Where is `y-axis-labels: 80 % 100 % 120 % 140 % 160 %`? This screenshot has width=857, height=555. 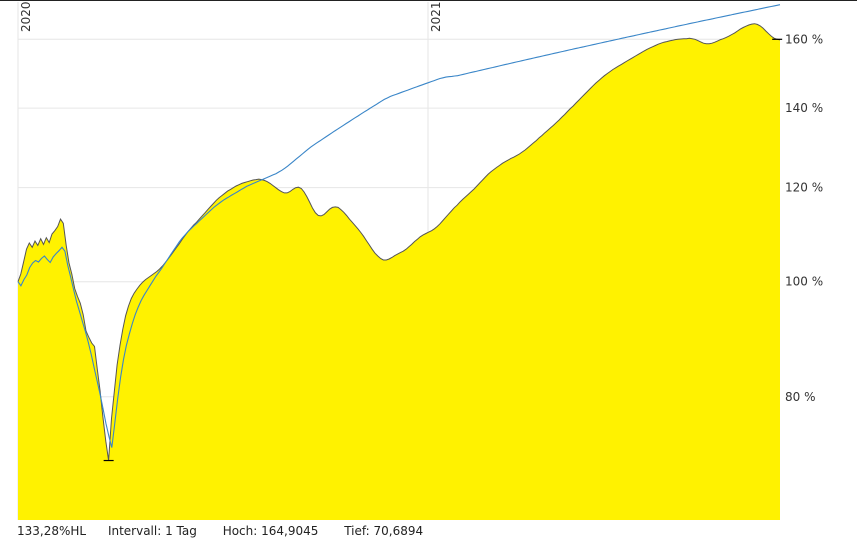 y-axis-labels: 80 % 100 % 120 % 140 % 160 % is located at coordinates (804, 217).